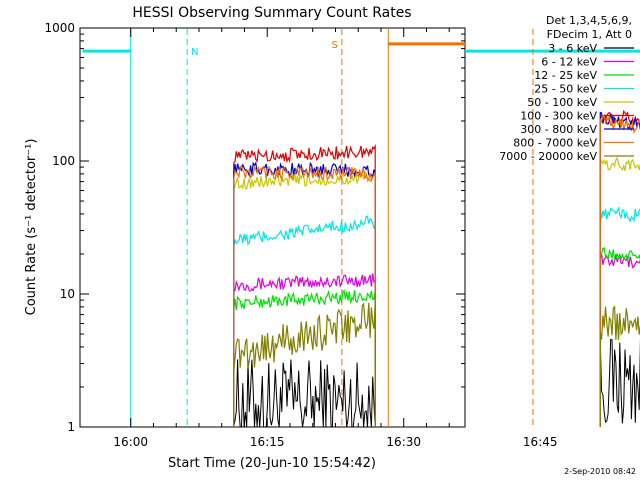 Image resolution: width=640 pixels, height=480 pixels. Describe the element at coordinates (565, 75) in the screenshot. I see `legend-label: 12 - 25 keV` at that location.